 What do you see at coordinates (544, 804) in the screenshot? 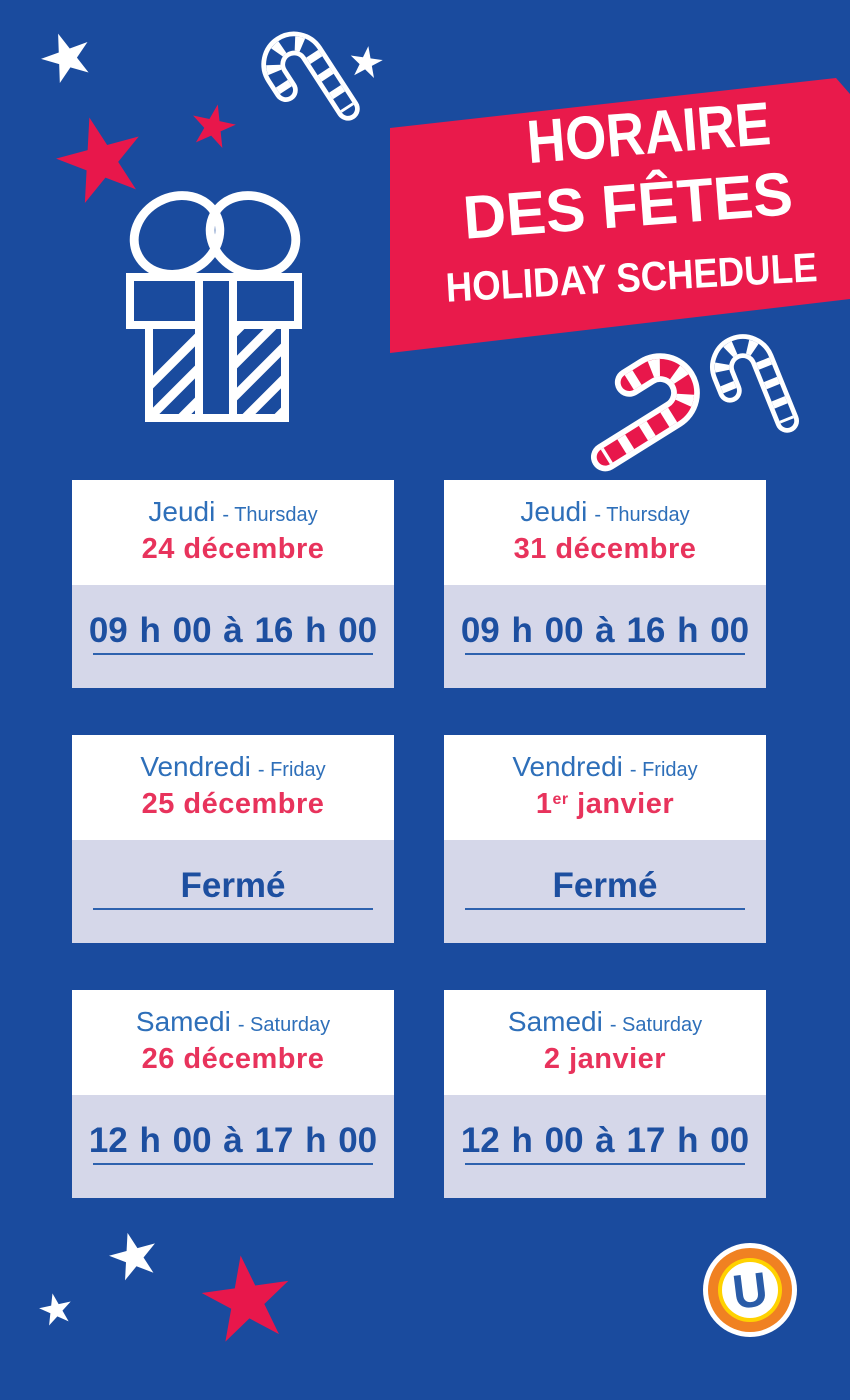
I see `date-number: 1` at bounding box center [544, 804].